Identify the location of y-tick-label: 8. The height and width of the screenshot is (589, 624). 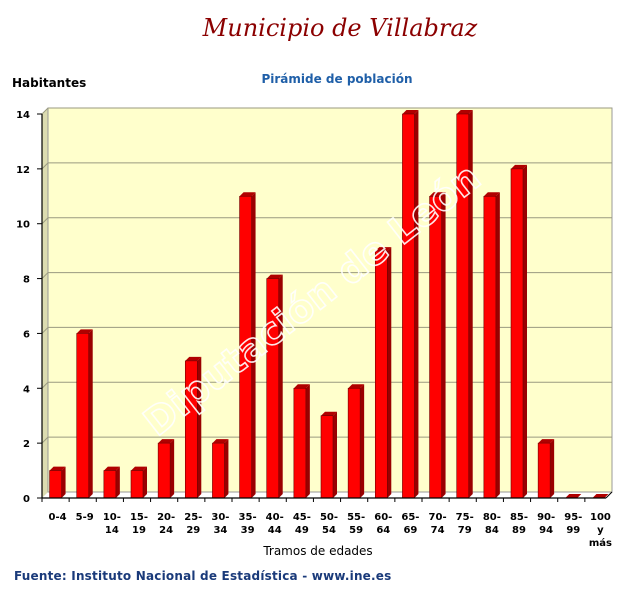
(26, 280).